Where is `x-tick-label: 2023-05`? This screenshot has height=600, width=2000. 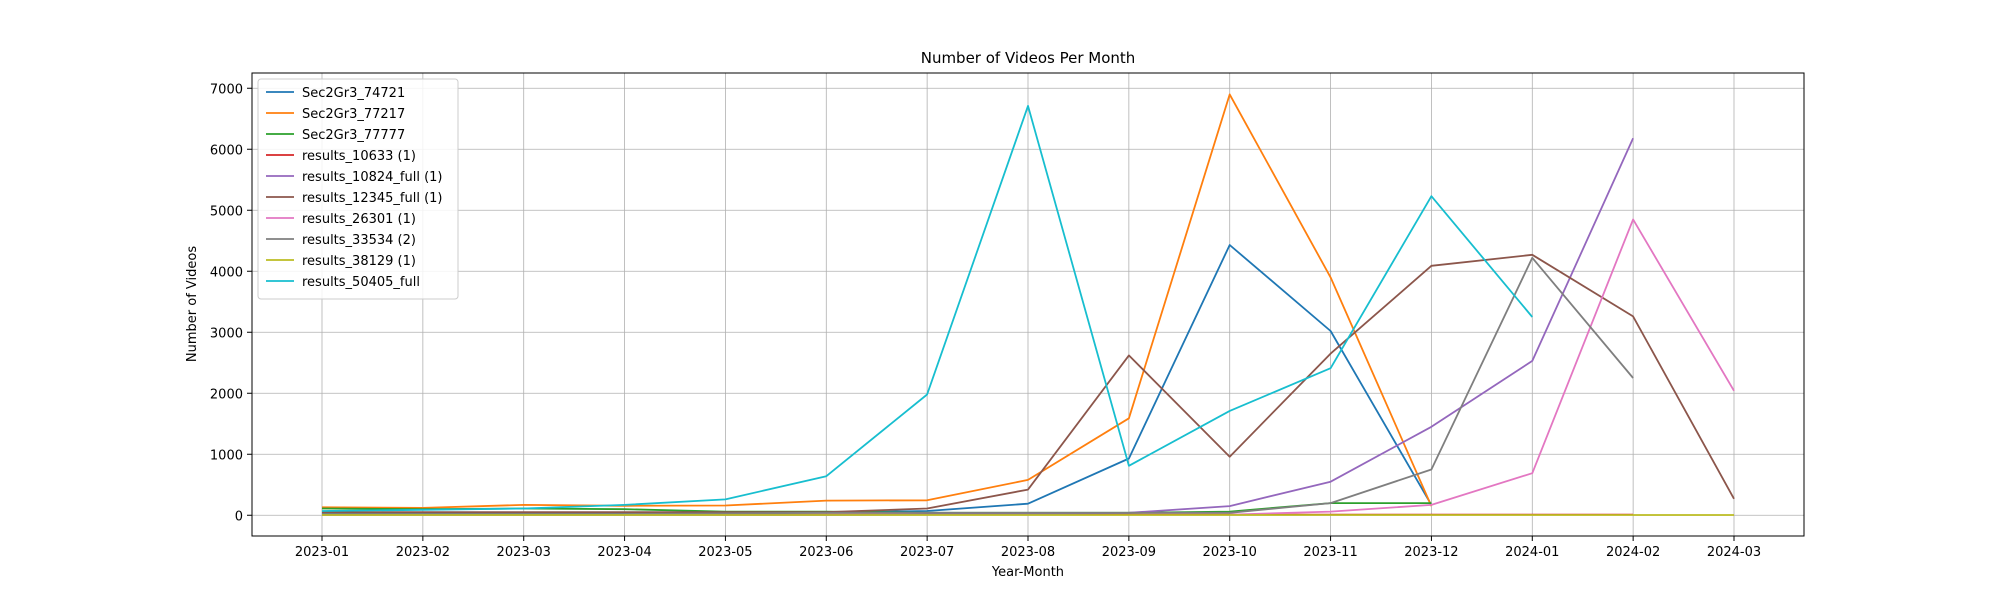
x-tick-label: 2023-05 is located at coordinates (725, 552).